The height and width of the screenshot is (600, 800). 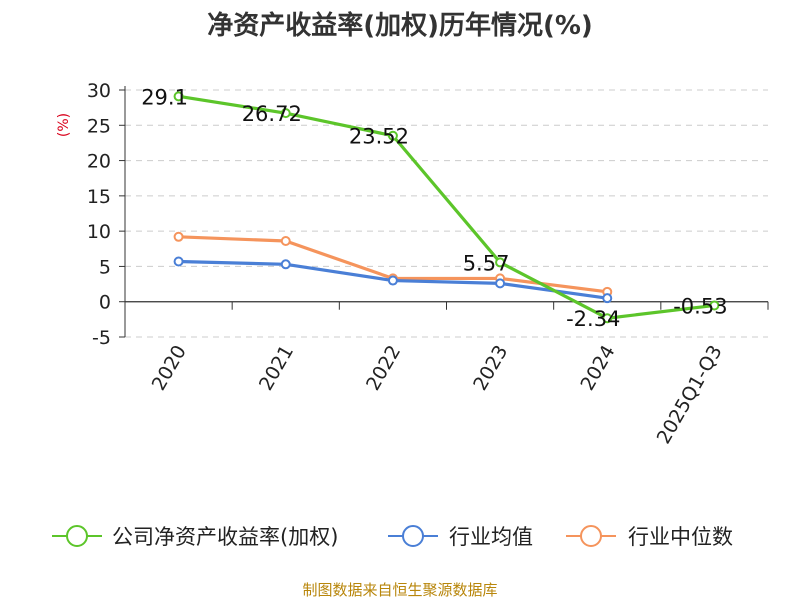 What do you see at coordinates (99, 197) in the screenshot?
I see `y-tick-label: 15` at bounding box center [99, 197].